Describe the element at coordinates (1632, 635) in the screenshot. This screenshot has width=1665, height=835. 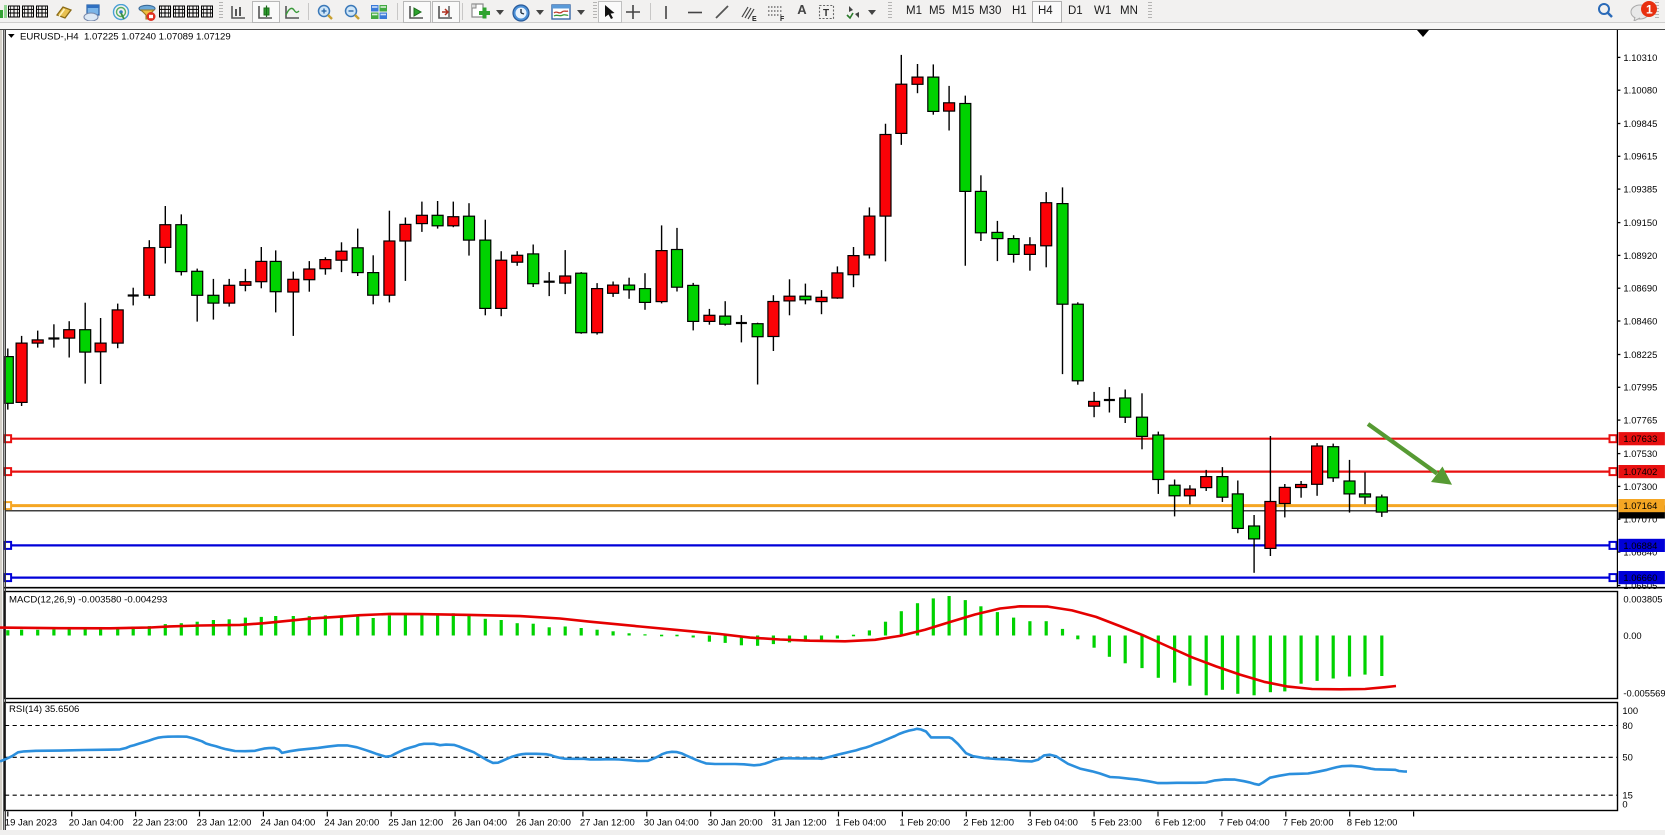
I see `svg-text: 0.00` at that location.